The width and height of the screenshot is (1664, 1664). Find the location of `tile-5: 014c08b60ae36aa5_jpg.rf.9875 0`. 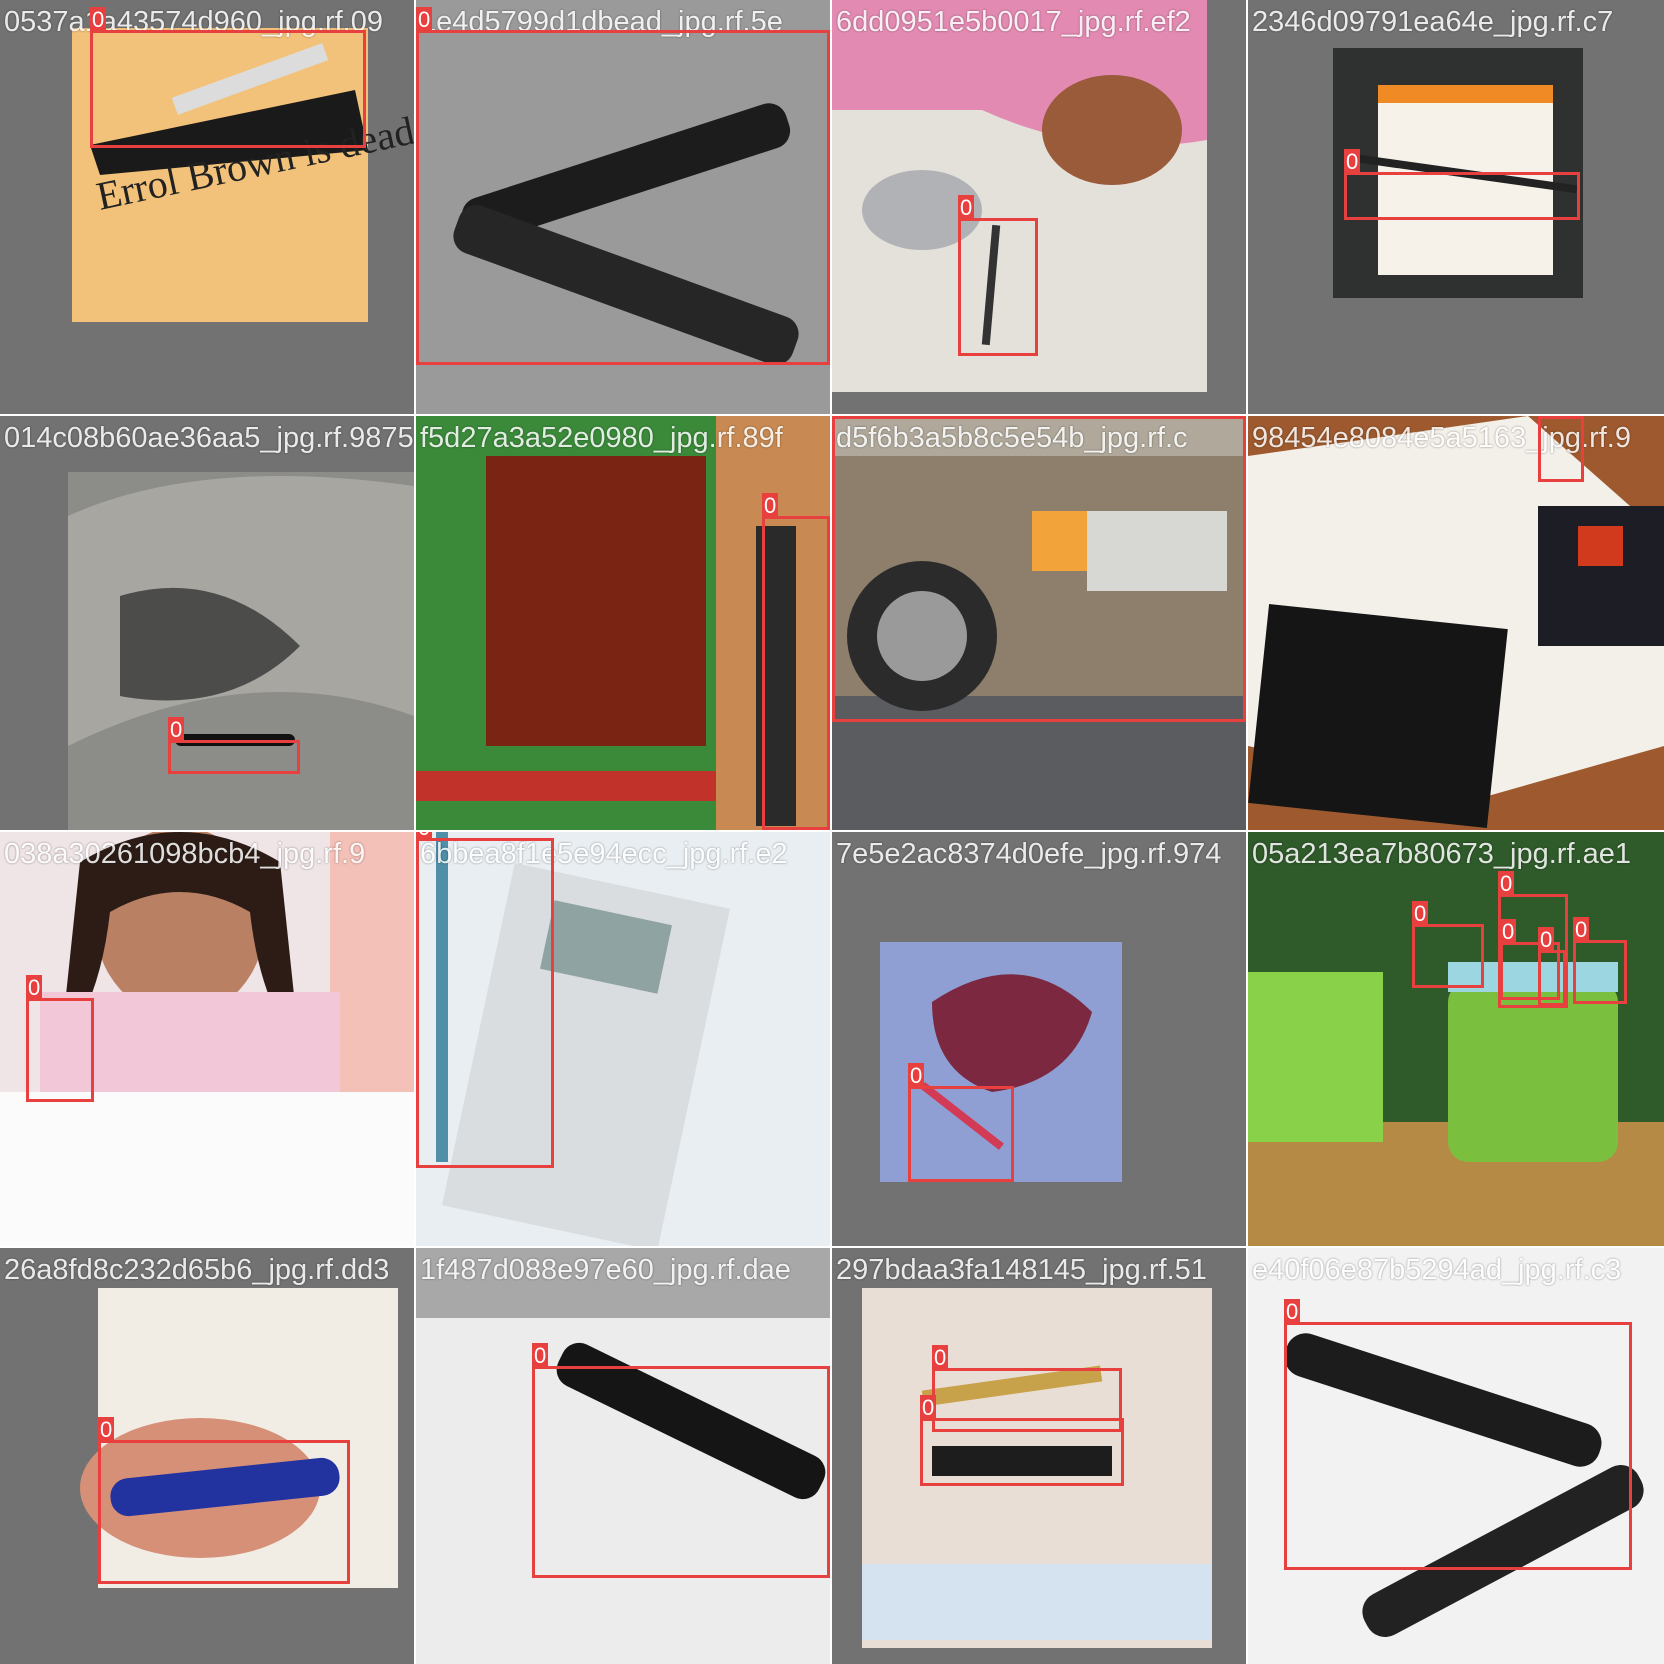

tile-5: 014c08b60ae36aa5_jpg.rf.9875 0 is located at coordinates (207, 623).